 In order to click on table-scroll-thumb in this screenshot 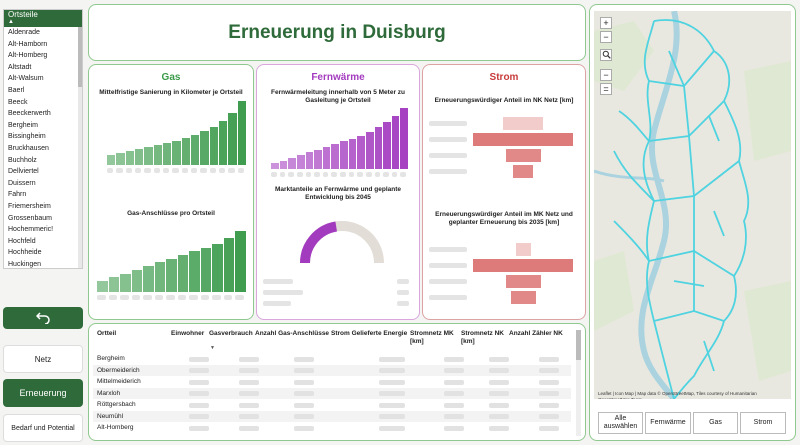, I will do `click(578, 345)`.